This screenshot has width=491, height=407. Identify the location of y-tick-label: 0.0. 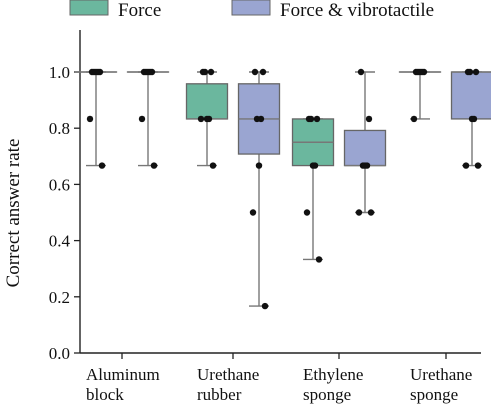
(59, 353).